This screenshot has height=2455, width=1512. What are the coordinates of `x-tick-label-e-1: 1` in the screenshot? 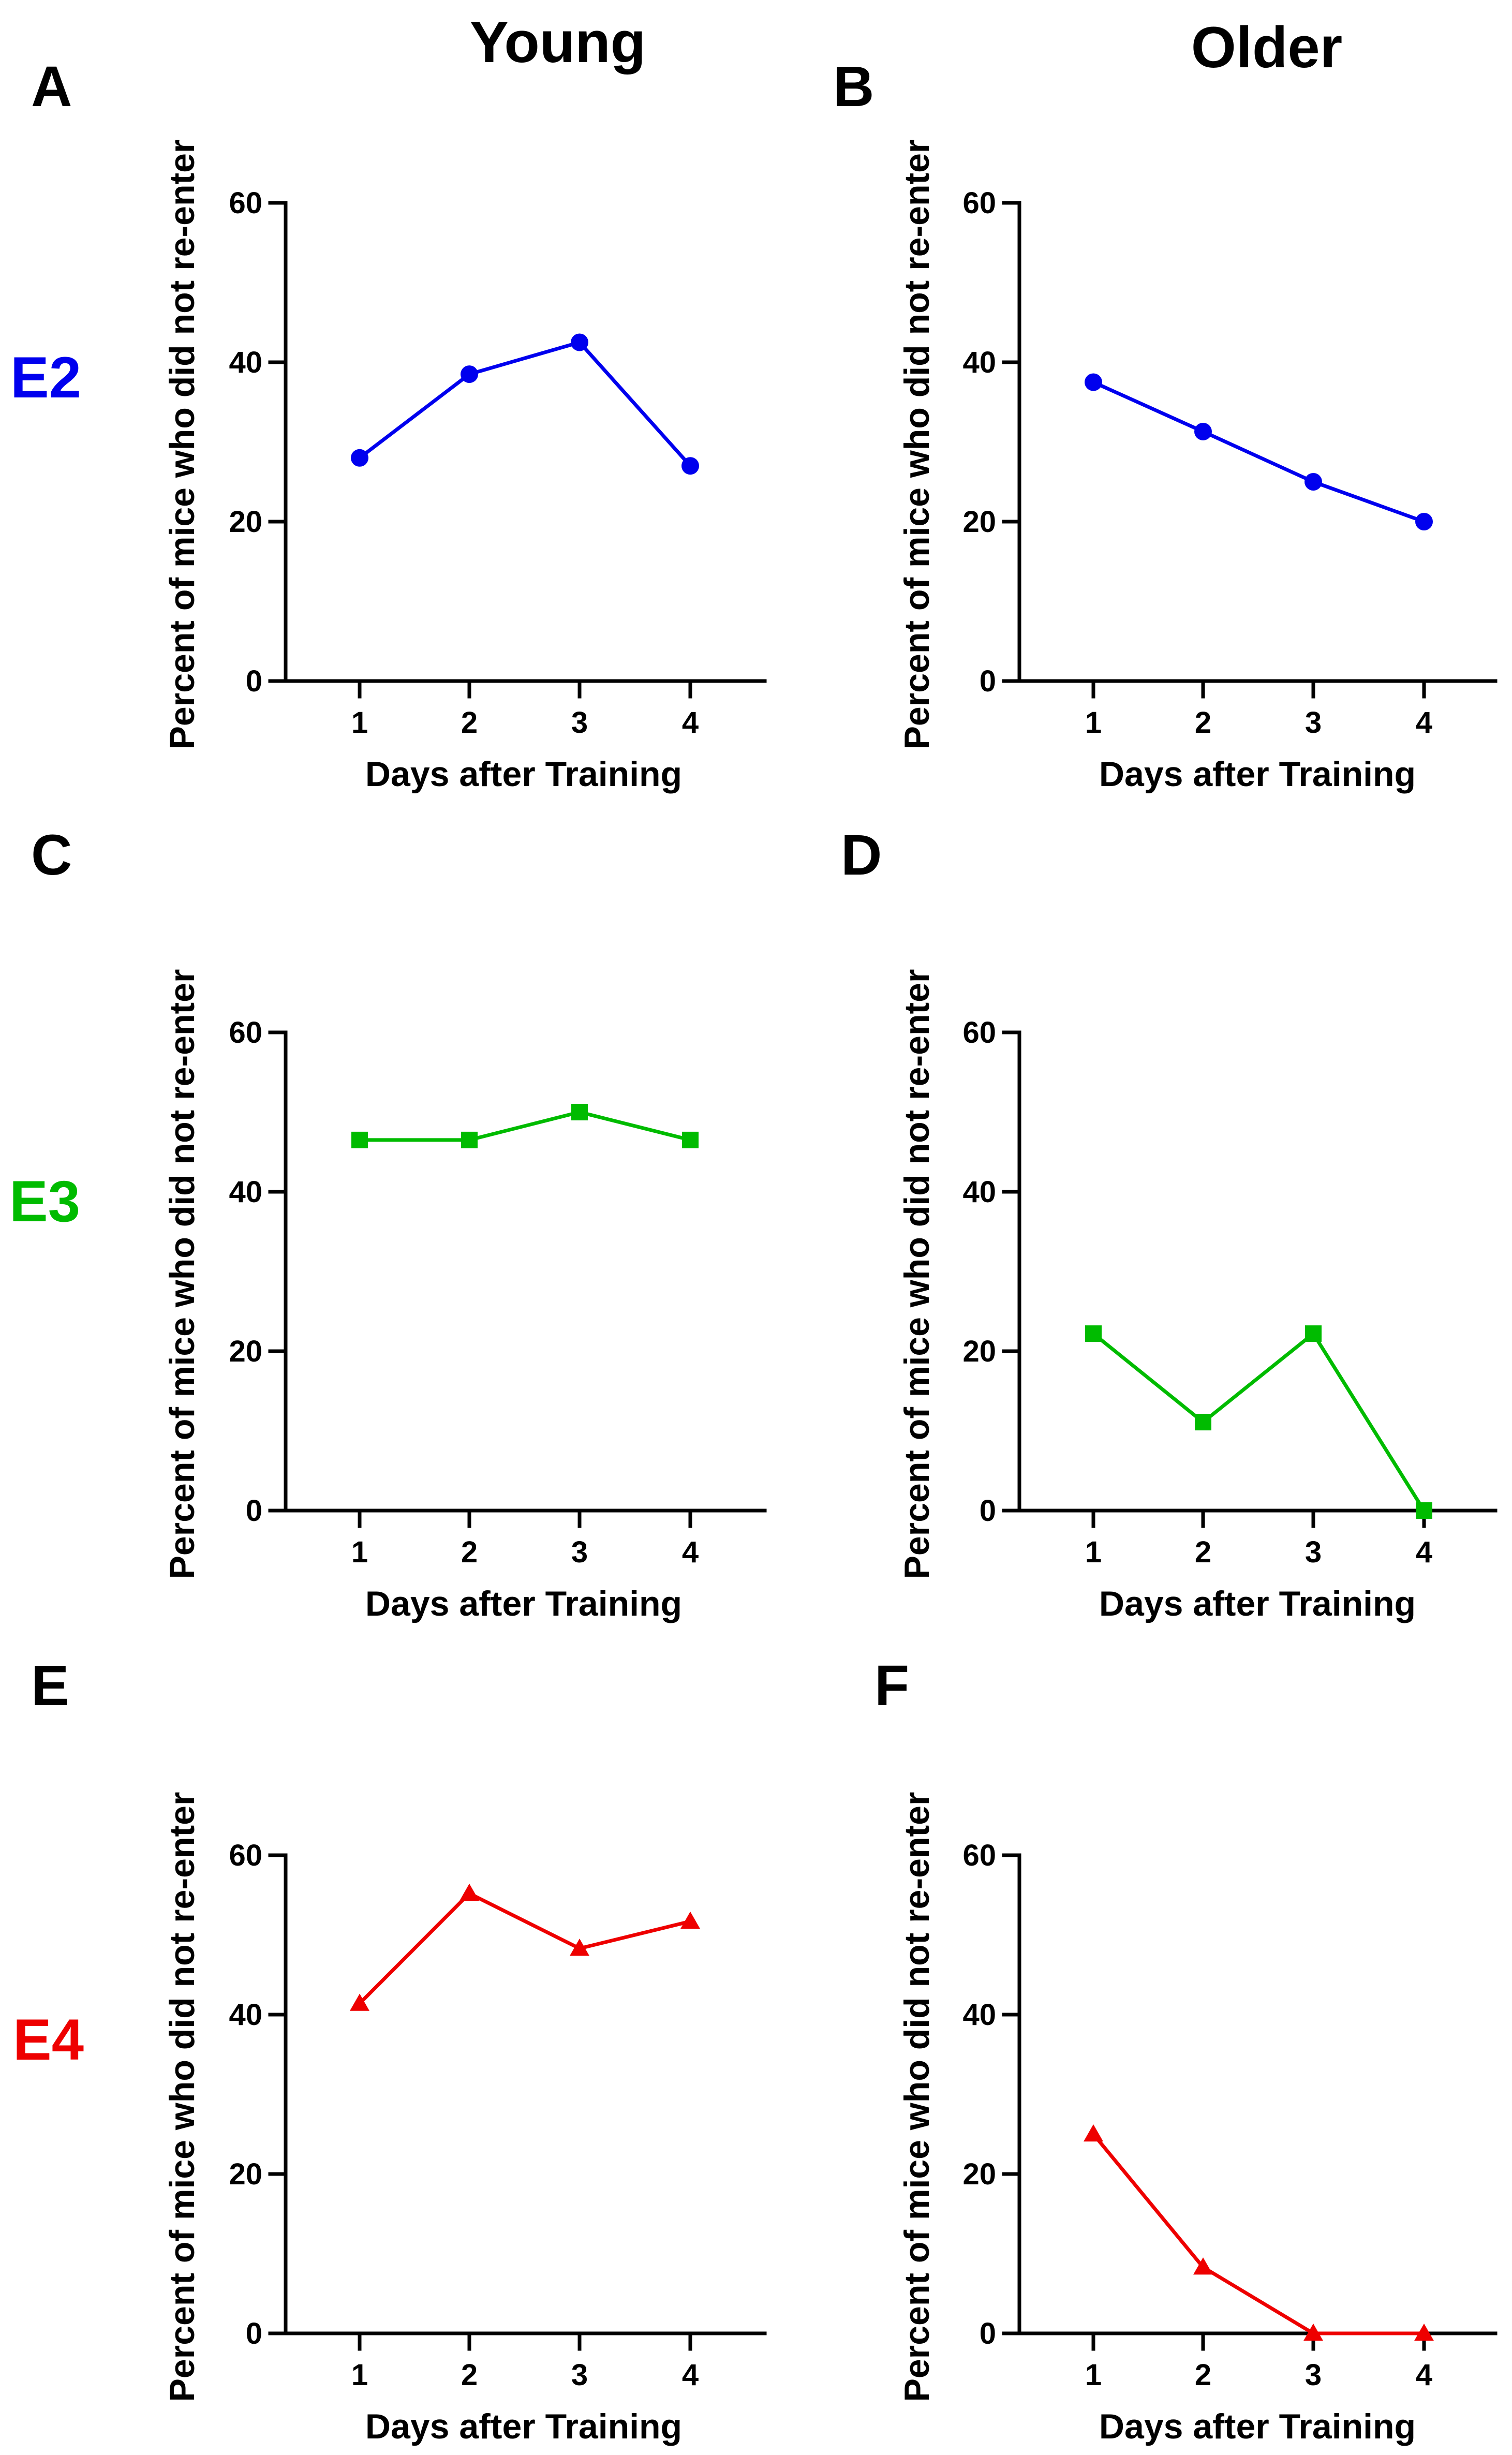 It's located at (359, 2375).